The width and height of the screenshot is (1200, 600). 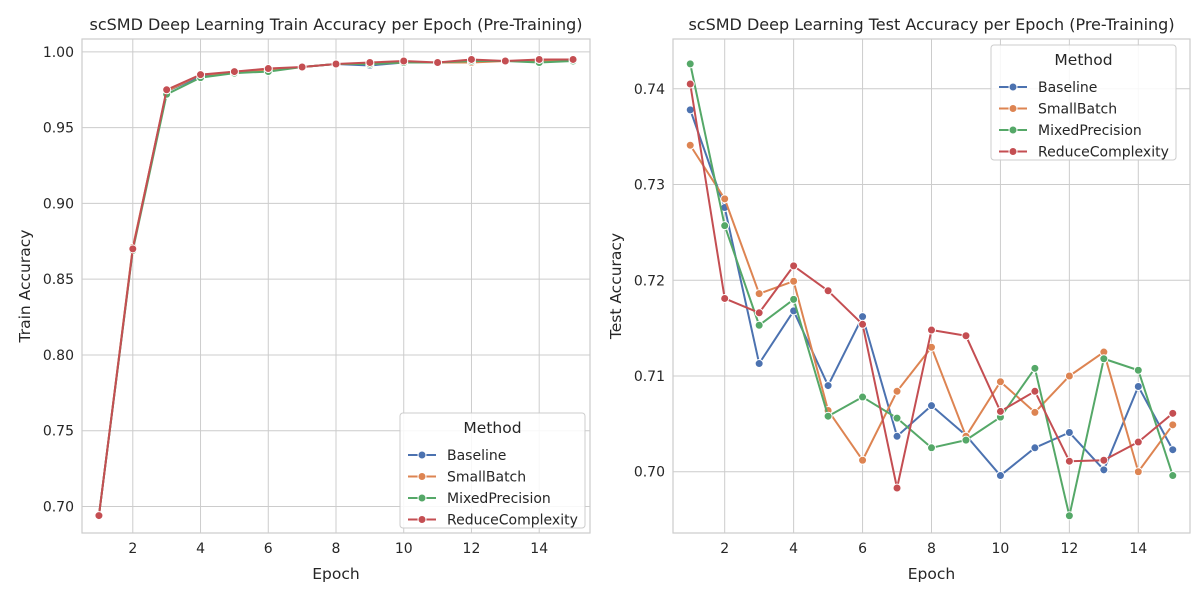 I want to click on y-tick-label: 1.00, so click(x=58, y=53).